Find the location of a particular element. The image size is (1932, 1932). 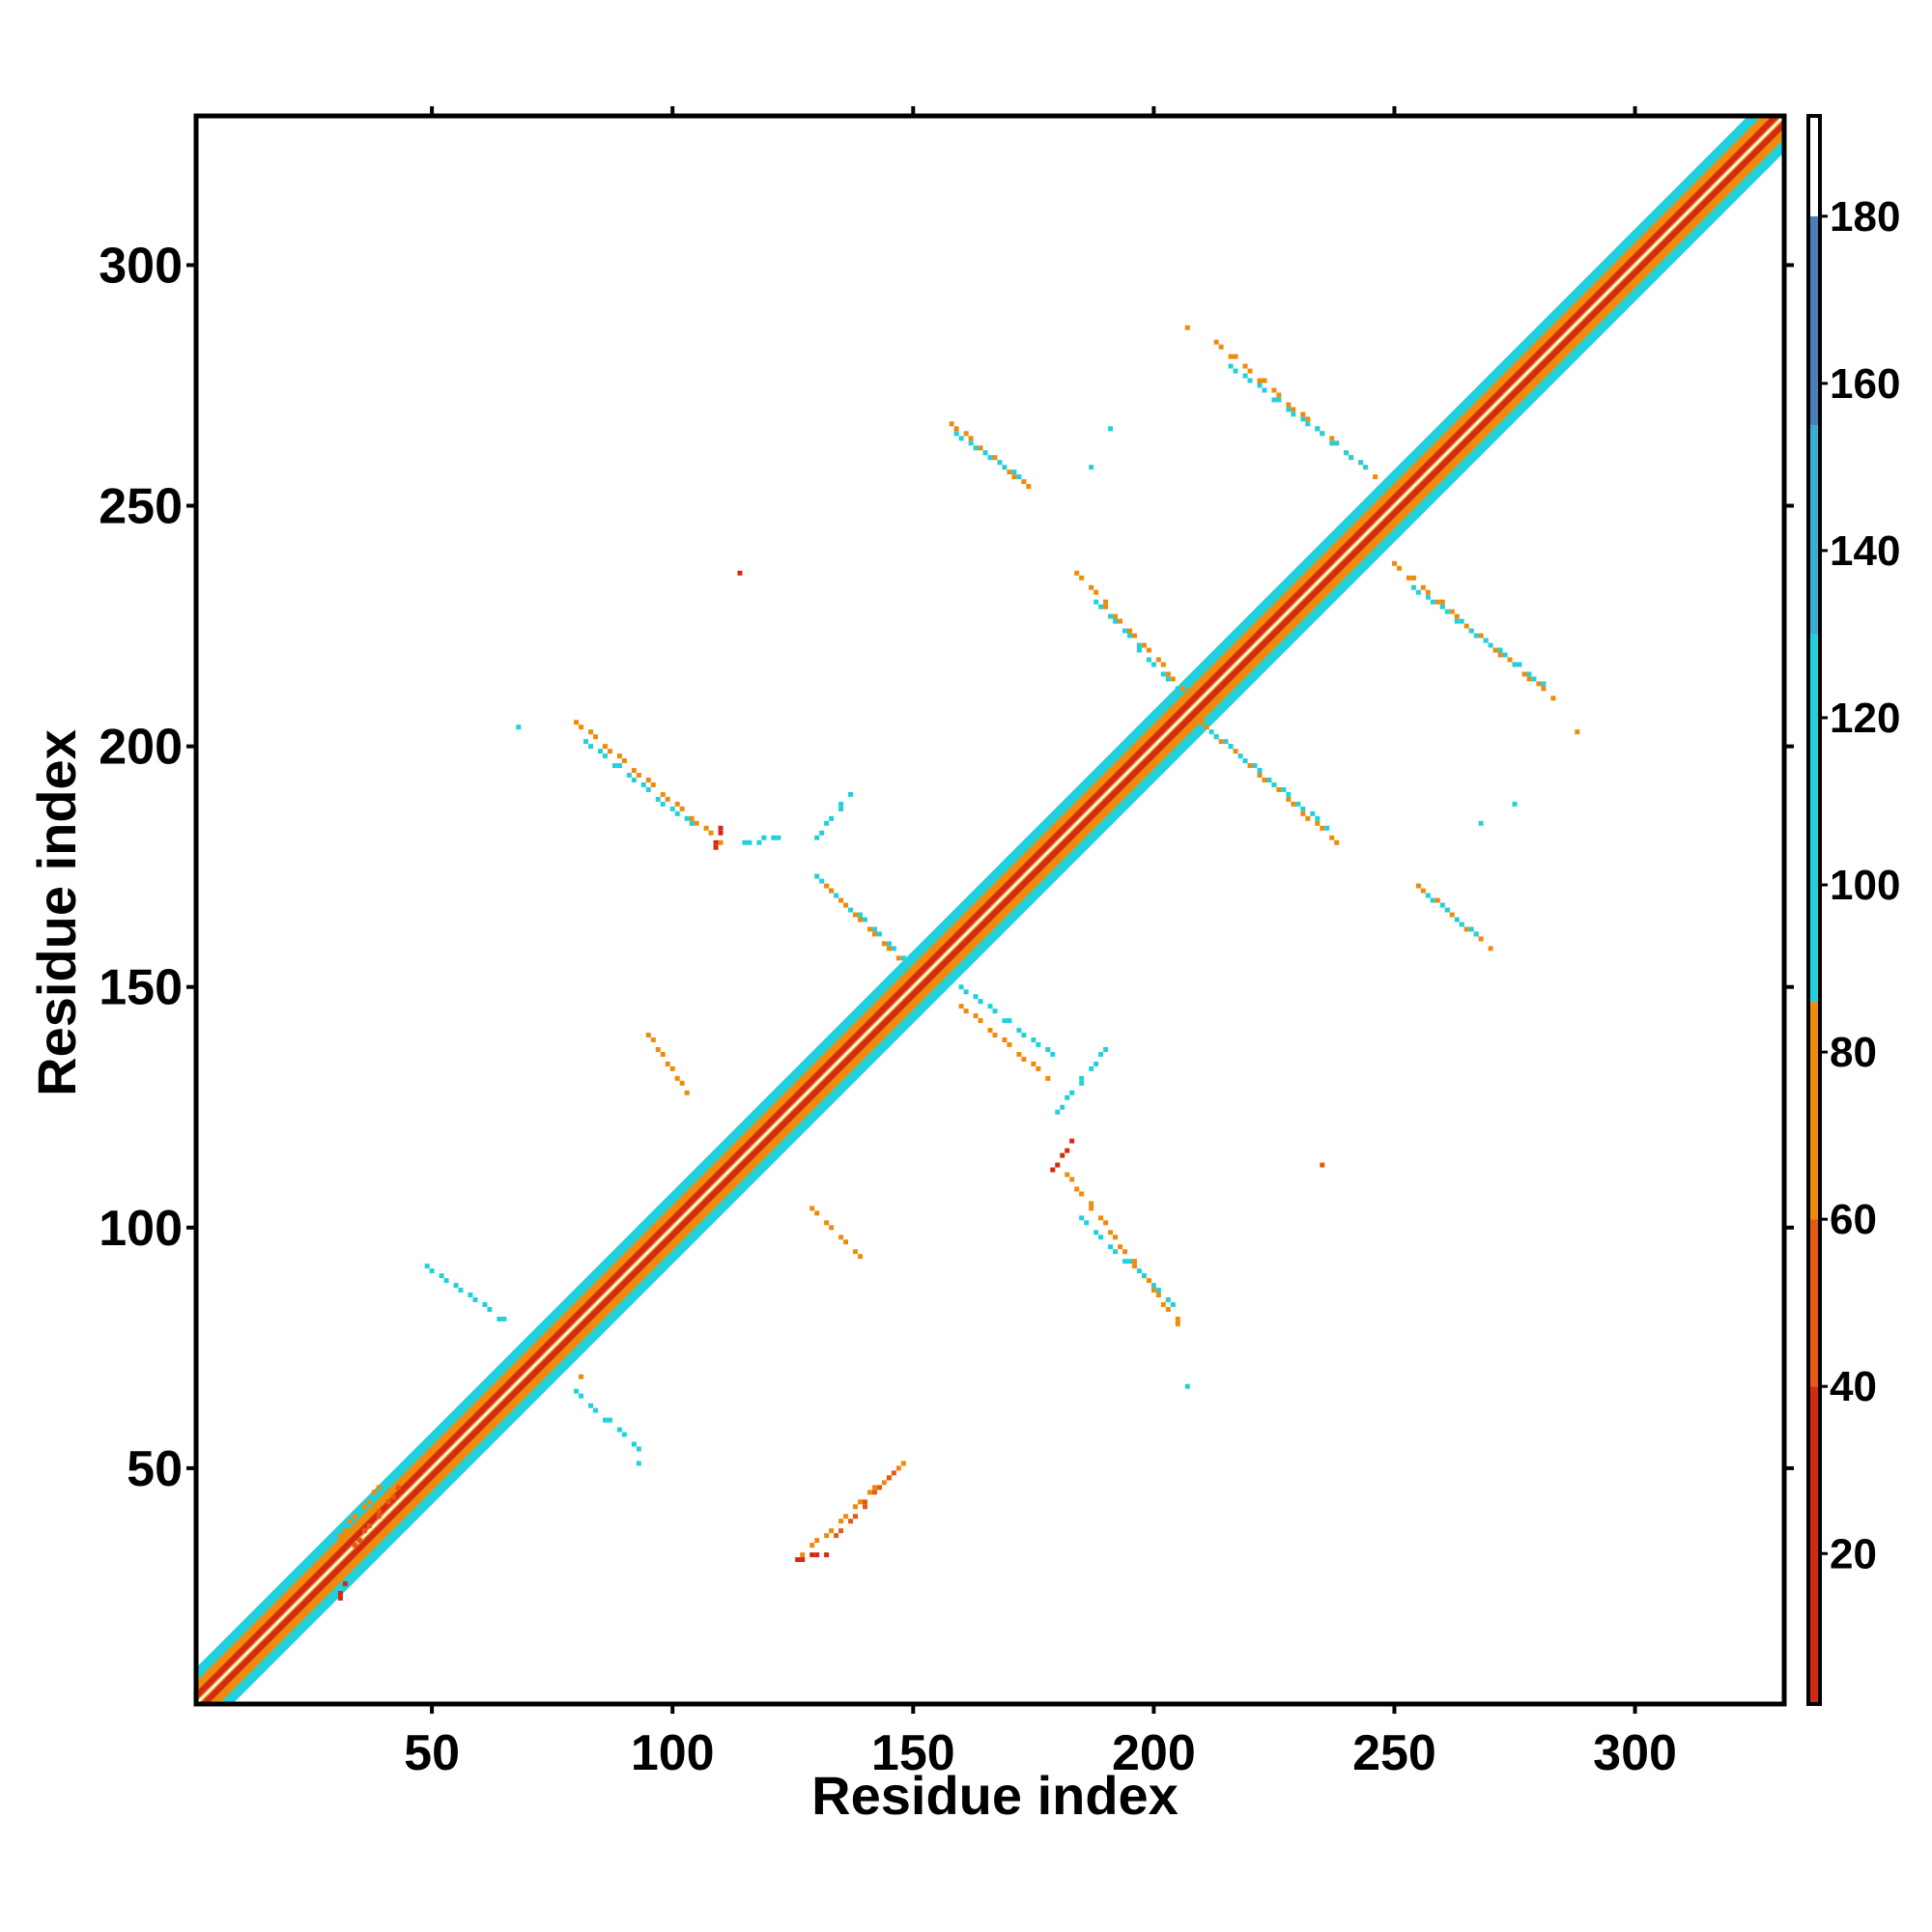

colorbar-tick-label: 60 is located at coordinates (1853, 1219).